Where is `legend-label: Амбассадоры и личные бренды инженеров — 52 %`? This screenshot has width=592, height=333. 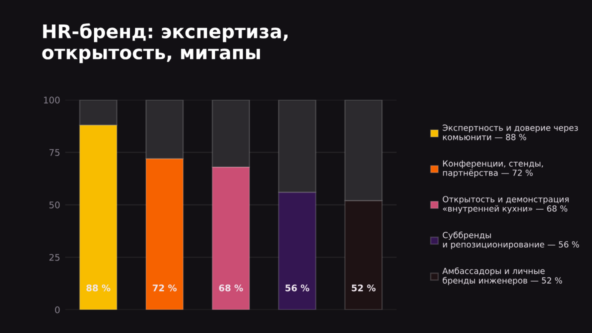 legend-label: Амбассадоры и личные бренды инженеров — 52 % is located at coordinates (502, 276).